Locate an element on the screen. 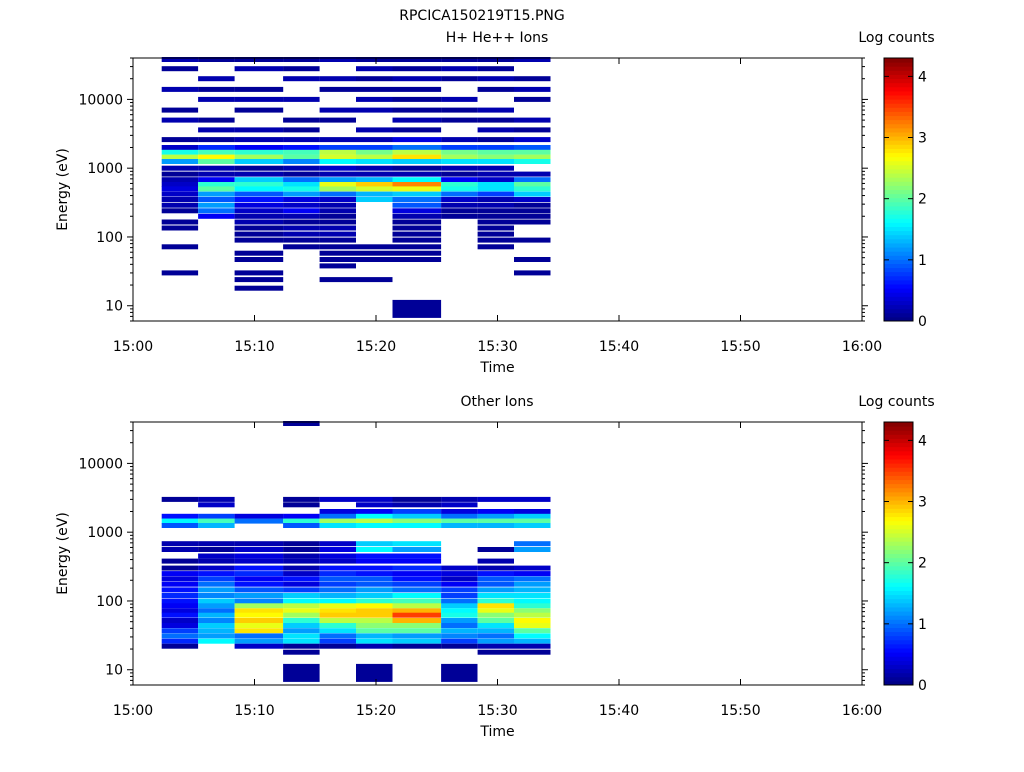 The width and height of the screenshot is (1024, 772). panel-title: Other Ions is located at coordinates (496, 402).